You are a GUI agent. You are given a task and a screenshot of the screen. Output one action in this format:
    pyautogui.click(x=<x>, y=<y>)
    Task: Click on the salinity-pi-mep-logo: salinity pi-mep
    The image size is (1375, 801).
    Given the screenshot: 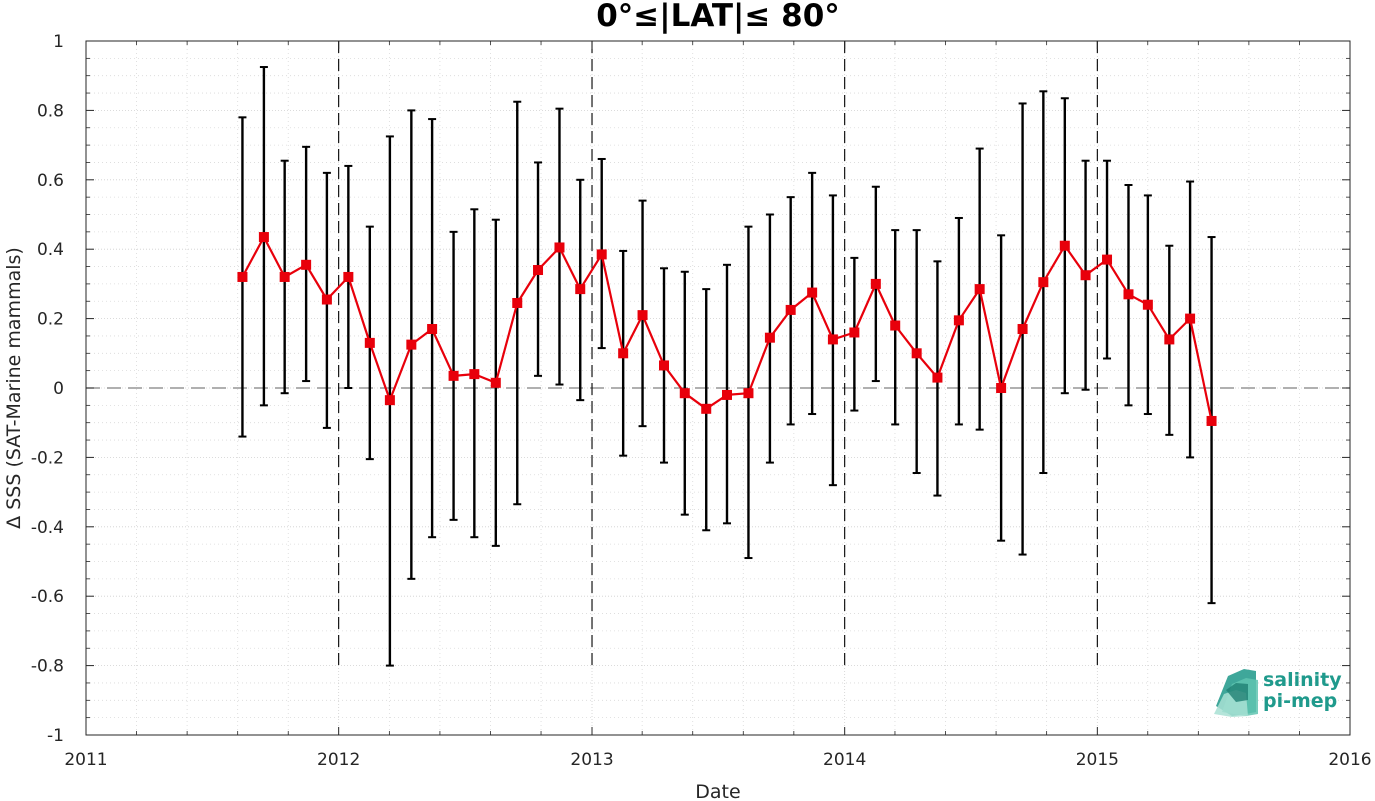 What is the action you would take?
    pyautogui.click(x=1278, y=693)
    